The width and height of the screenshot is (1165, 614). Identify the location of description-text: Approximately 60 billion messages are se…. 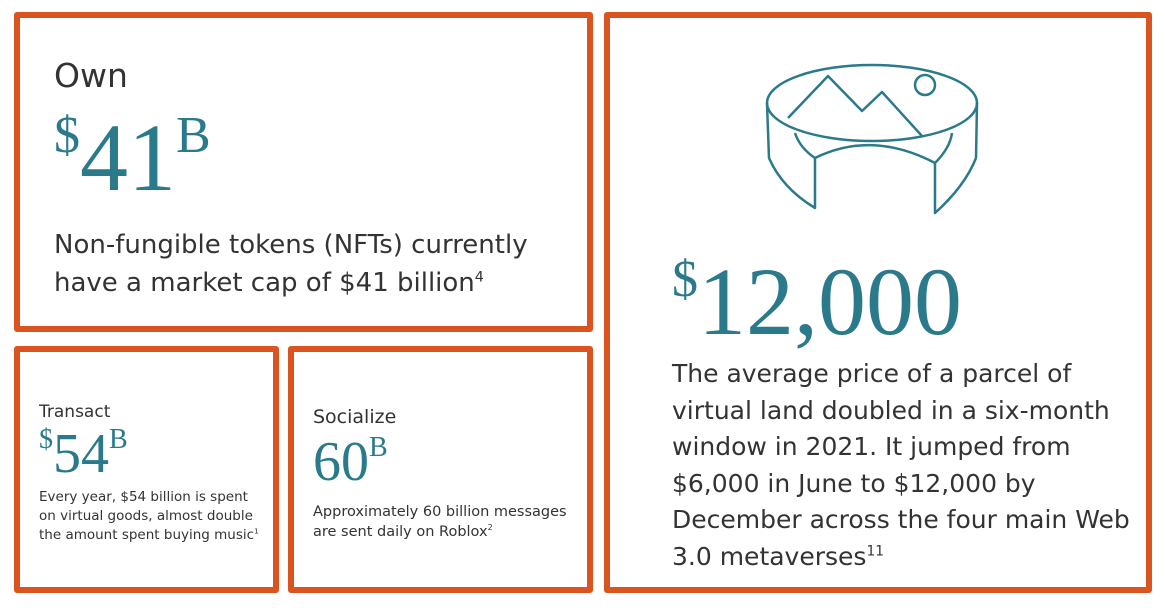
(440, 522).